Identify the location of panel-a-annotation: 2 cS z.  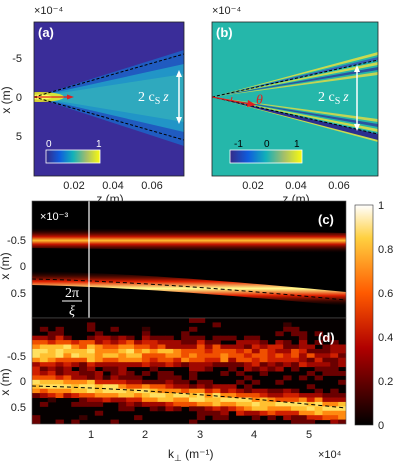
(153, 98).